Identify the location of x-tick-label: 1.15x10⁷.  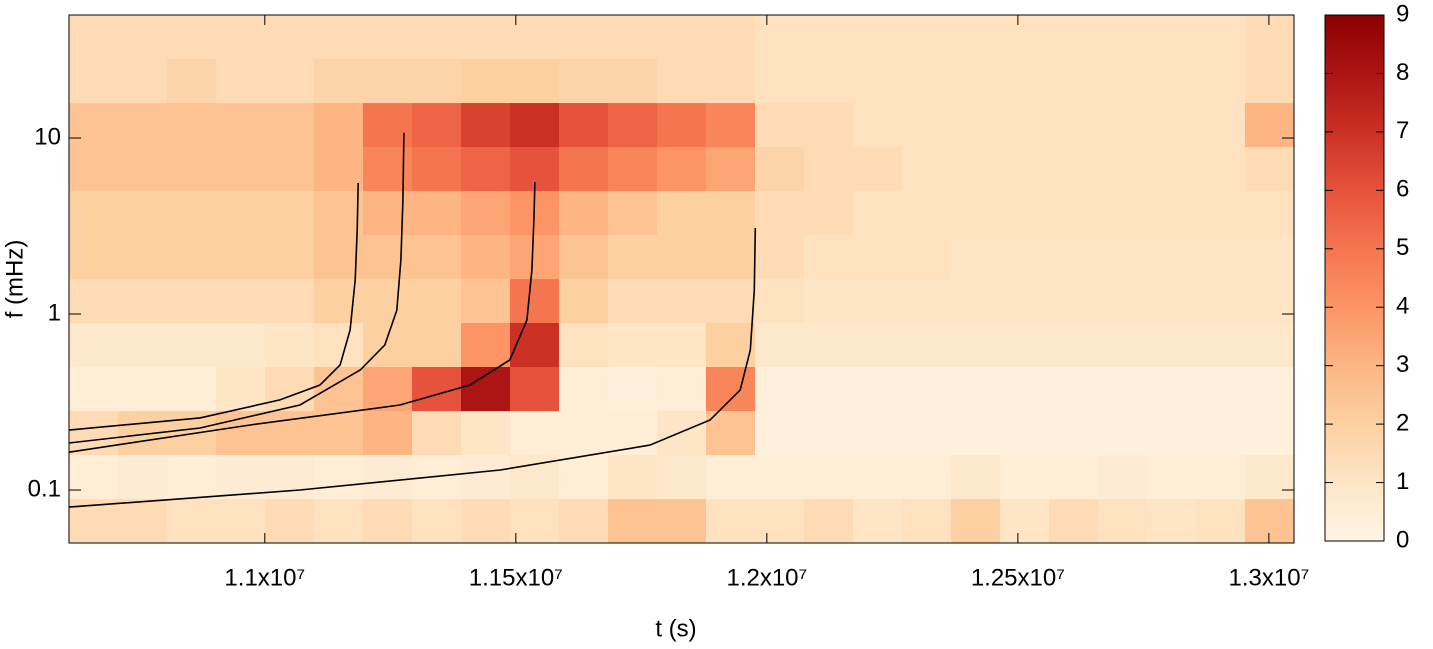
(516, 577).